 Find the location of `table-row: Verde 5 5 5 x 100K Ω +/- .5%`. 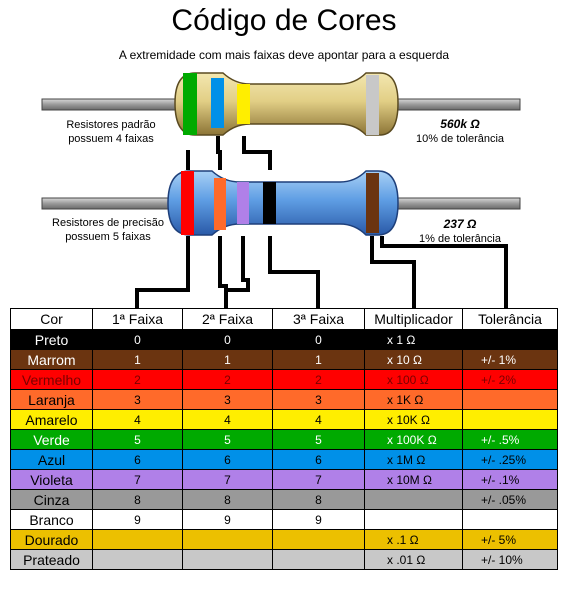

table-row: Verde 5 5 5 x 100K Ω +/- .5% is located at coordinates (284, 439).